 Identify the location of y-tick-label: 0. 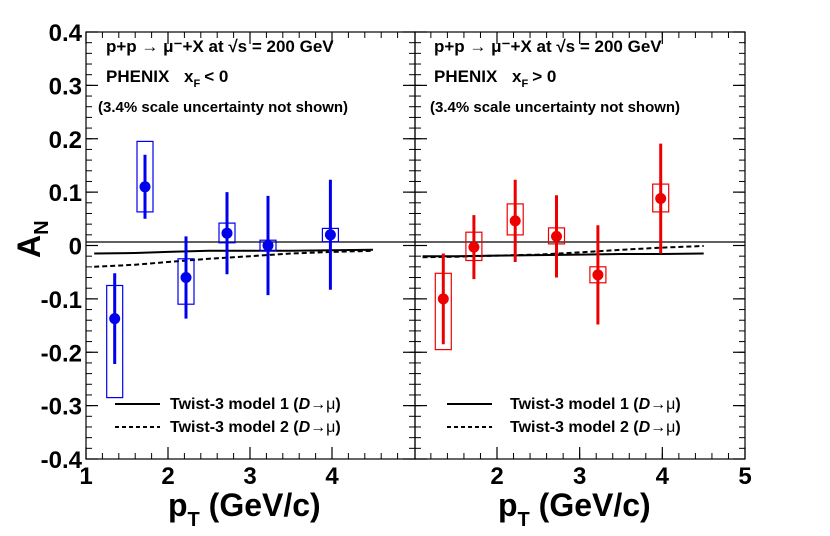
(75, 247).